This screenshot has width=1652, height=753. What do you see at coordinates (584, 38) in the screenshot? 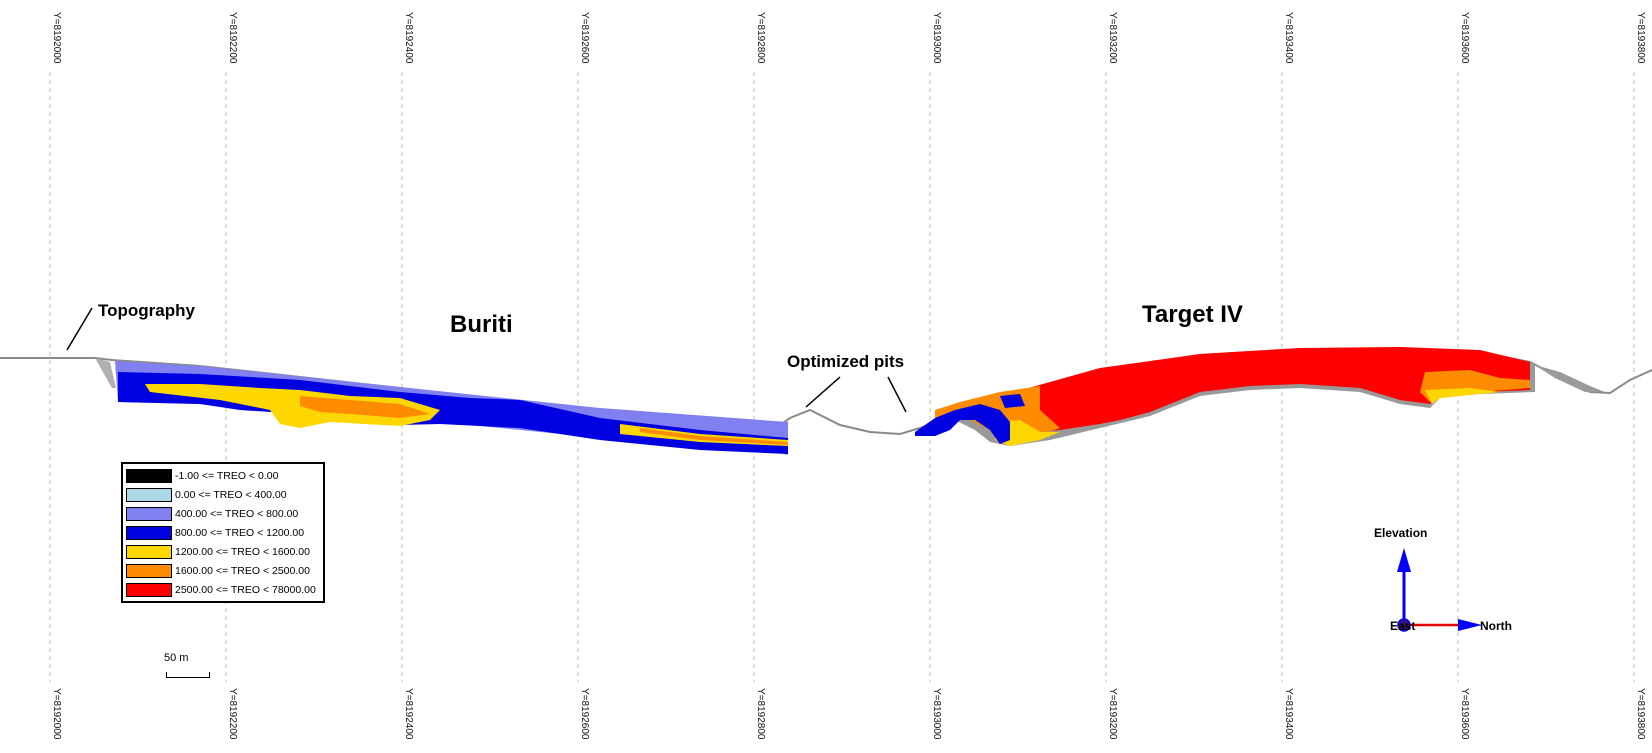
I see `grid-label-top: Y=8192600` at bounding box center [584, 38].